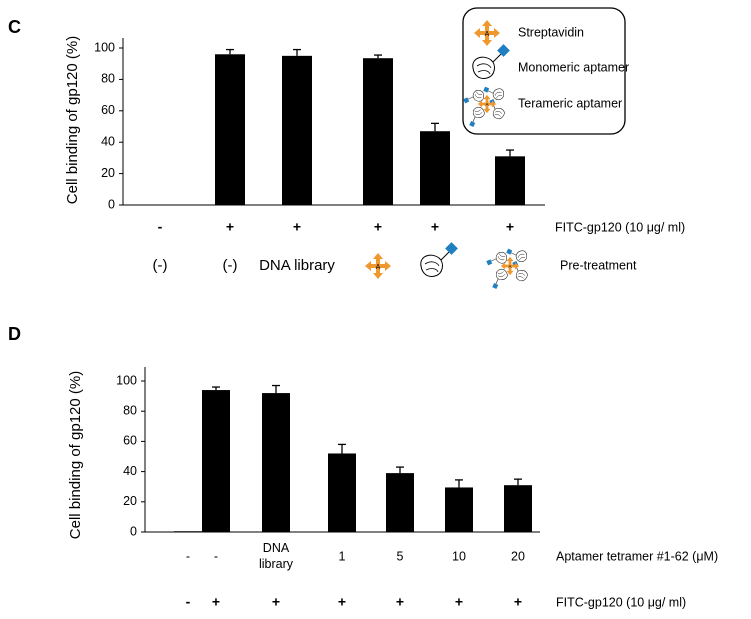 The width and height of the screenshot is (751, 619). What do you see at coordinates (14, 27) in the screenshot?
I see `panel-label: C` at bounding box center [14, 27].